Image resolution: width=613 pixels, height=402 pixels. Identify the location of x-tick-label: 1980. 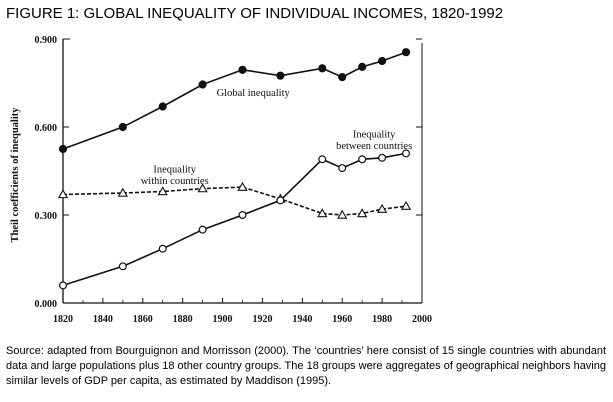
(382, 319).